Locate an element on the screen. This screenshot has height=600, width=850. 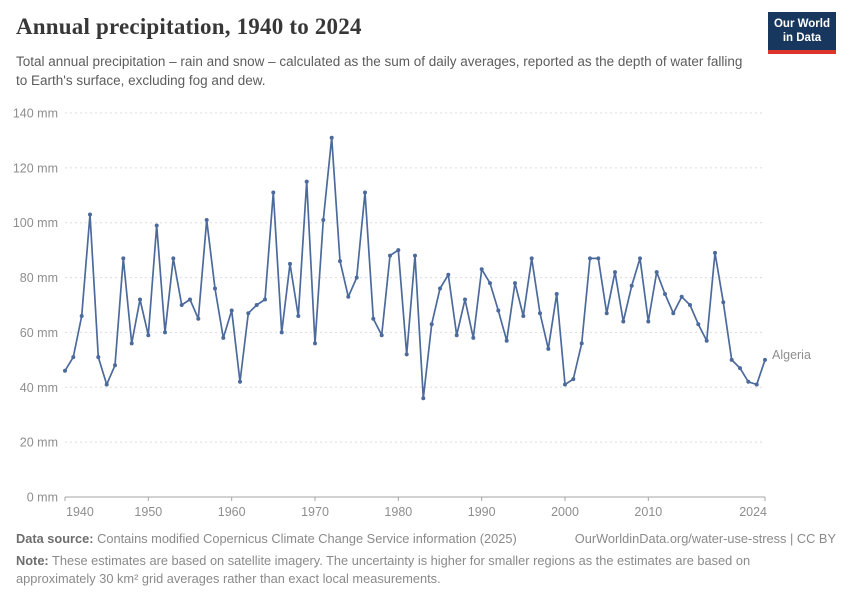
y-tick-label: 140 mm is located at coordinates (35, 114).